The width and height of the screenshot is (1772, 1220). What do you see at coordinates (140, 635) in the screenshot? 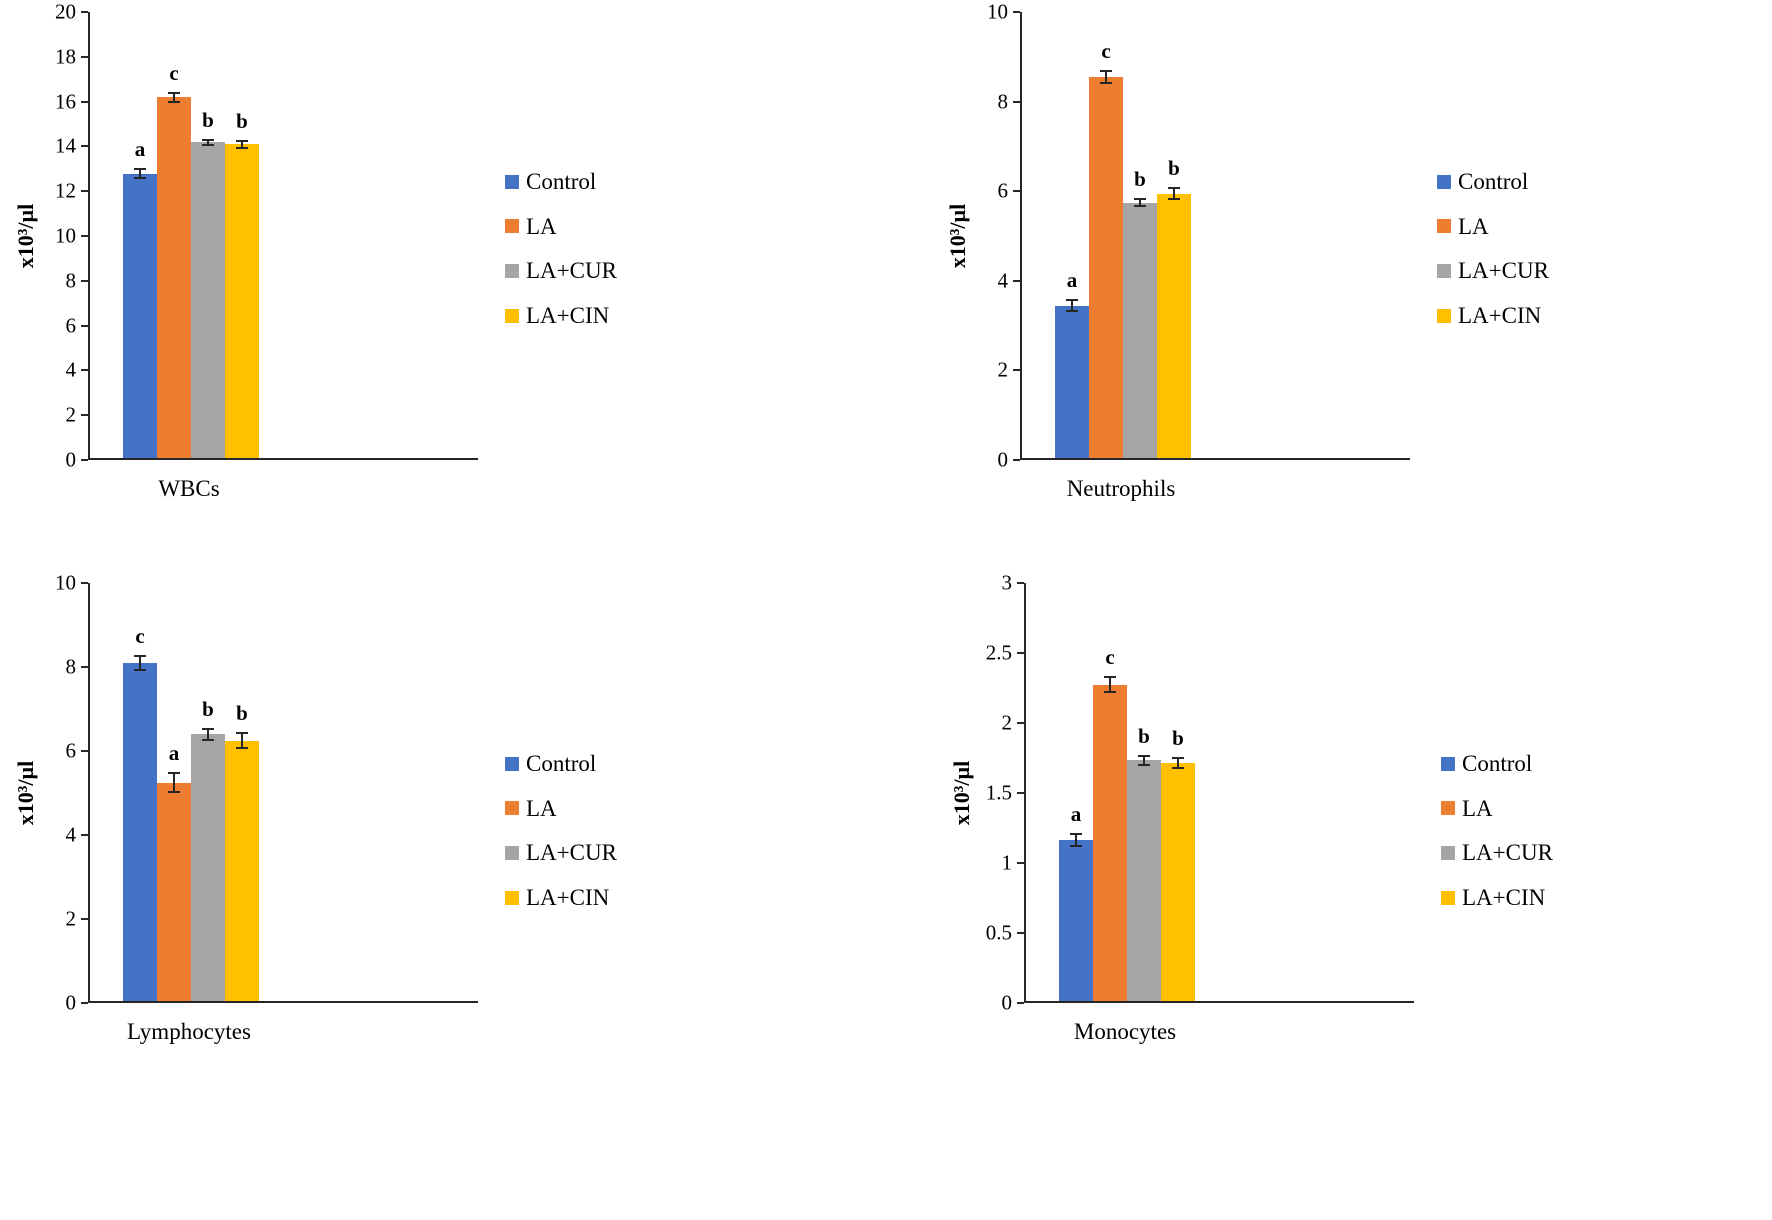
I see `sig-letter-control: c` at bounding box center [140, 635].